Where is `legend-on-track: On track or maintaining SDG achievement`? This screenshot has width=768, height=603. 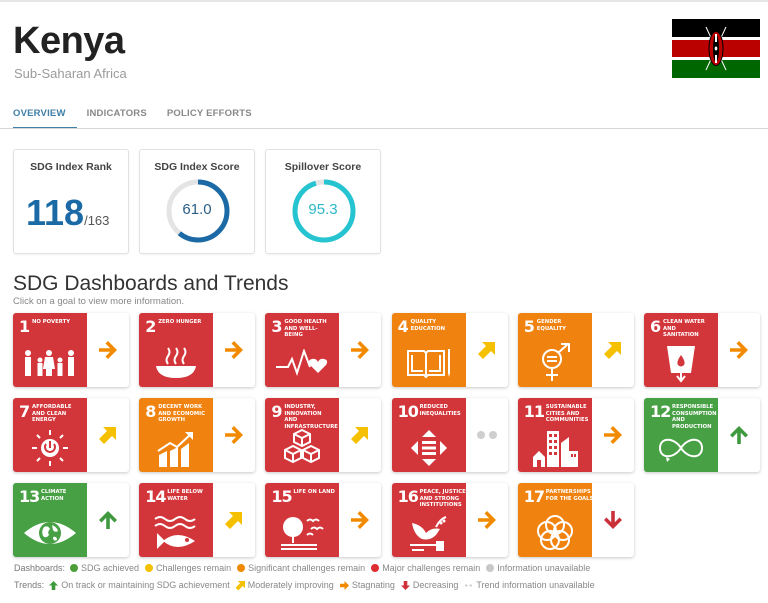 legend-on-track: On track or maintaining SDG achievement is located at coordinates (139, 585).